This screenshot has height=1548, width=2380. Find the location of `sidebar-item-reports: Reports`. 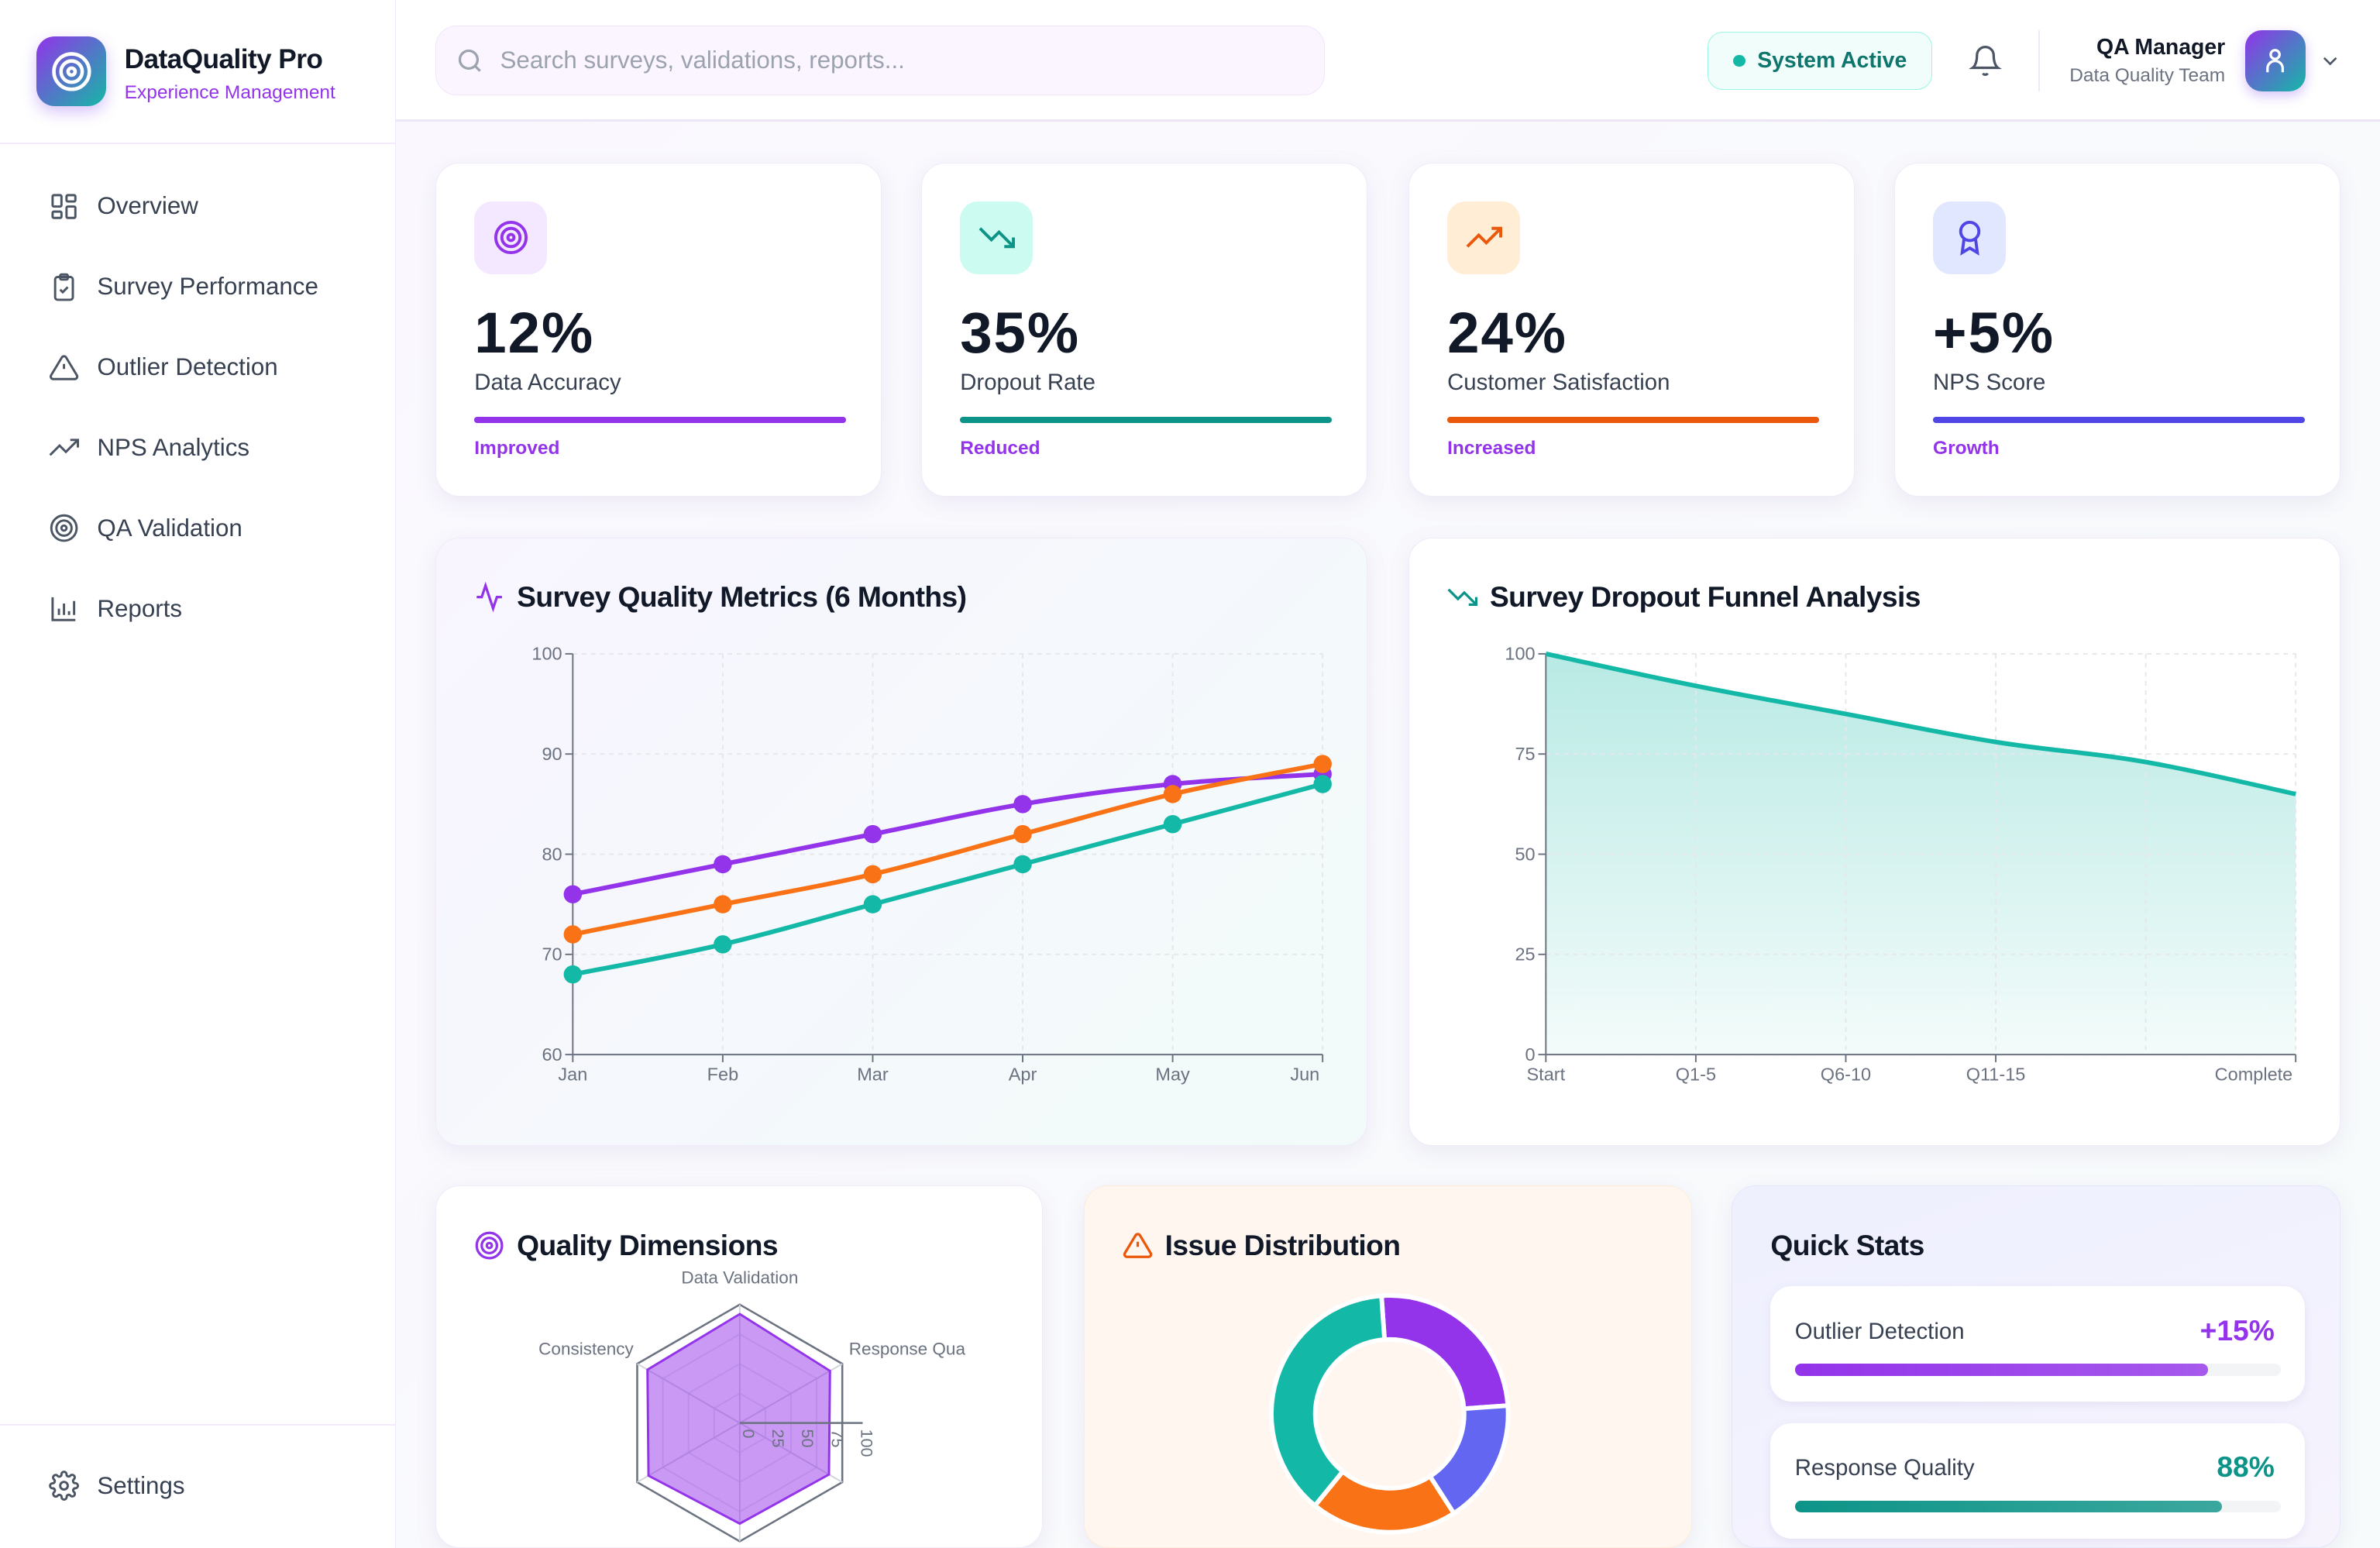

sidebar-item-reports: Reports is located at coordinates (197, 608).